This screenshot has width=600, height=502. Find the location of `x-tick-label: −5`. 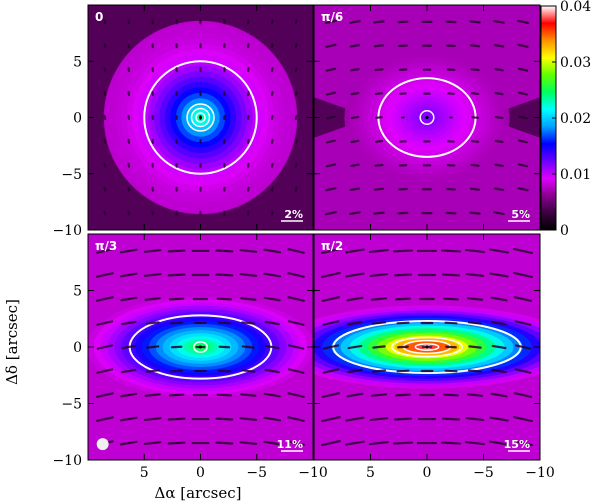

x-tick-label: −5 is located at coordinates (483, 473).